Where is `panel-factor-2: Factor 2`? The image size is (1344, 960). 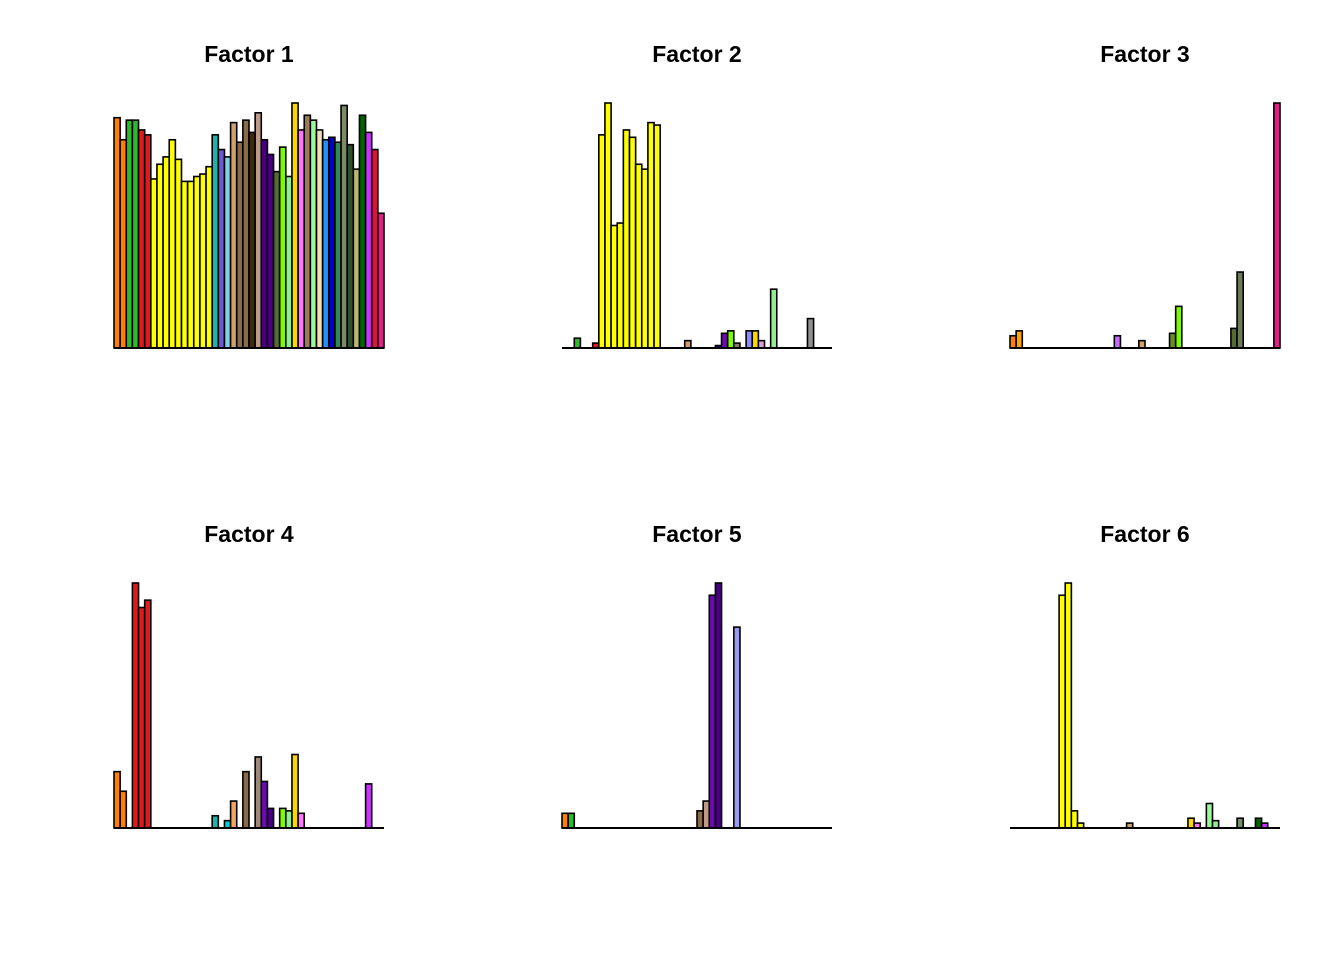
panel-factor-2: Factor 2 is located at coordinates (697, 195).